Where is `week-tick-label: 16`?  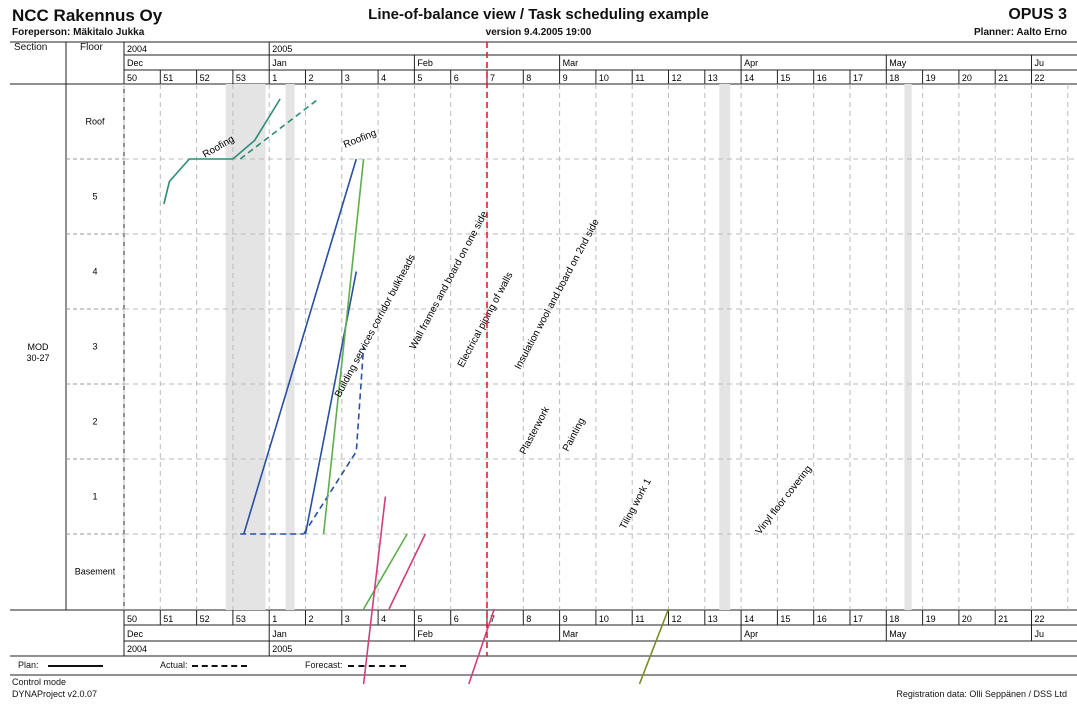
week-tick-label: 16 is located at coordinates (822, 78).